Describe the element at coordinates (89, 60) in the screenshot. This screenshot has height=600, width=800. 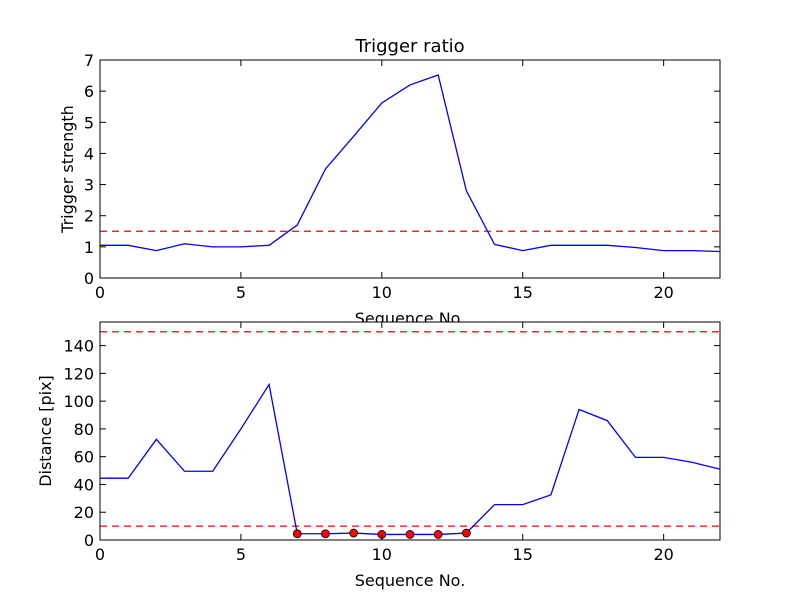
I see `chart-0-y-tick-label: 7` at that location.